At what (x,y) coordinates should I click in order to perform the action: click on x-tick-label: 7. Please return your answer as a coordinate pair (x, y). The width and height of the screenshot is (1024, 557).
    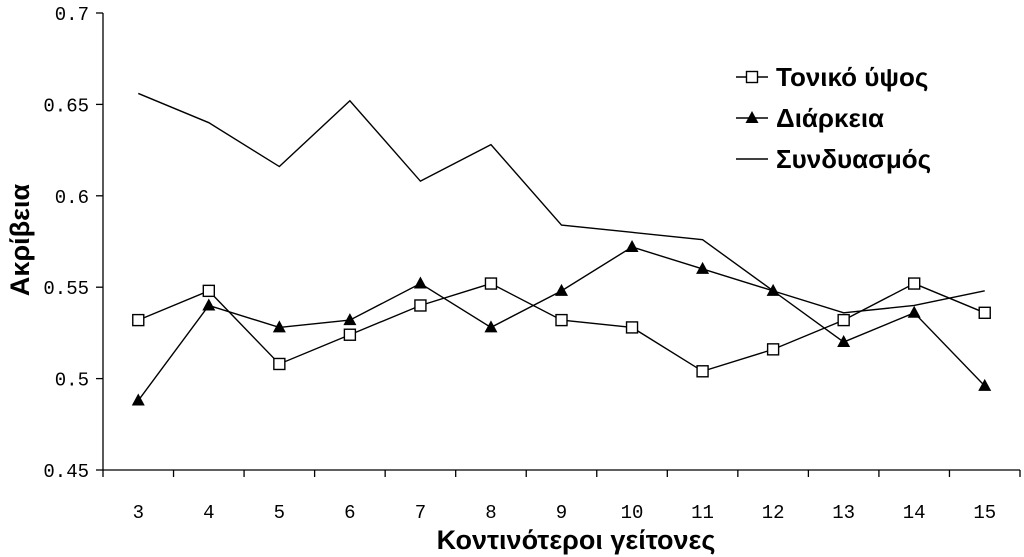
    Looking at the image, I should click on (420, 513).